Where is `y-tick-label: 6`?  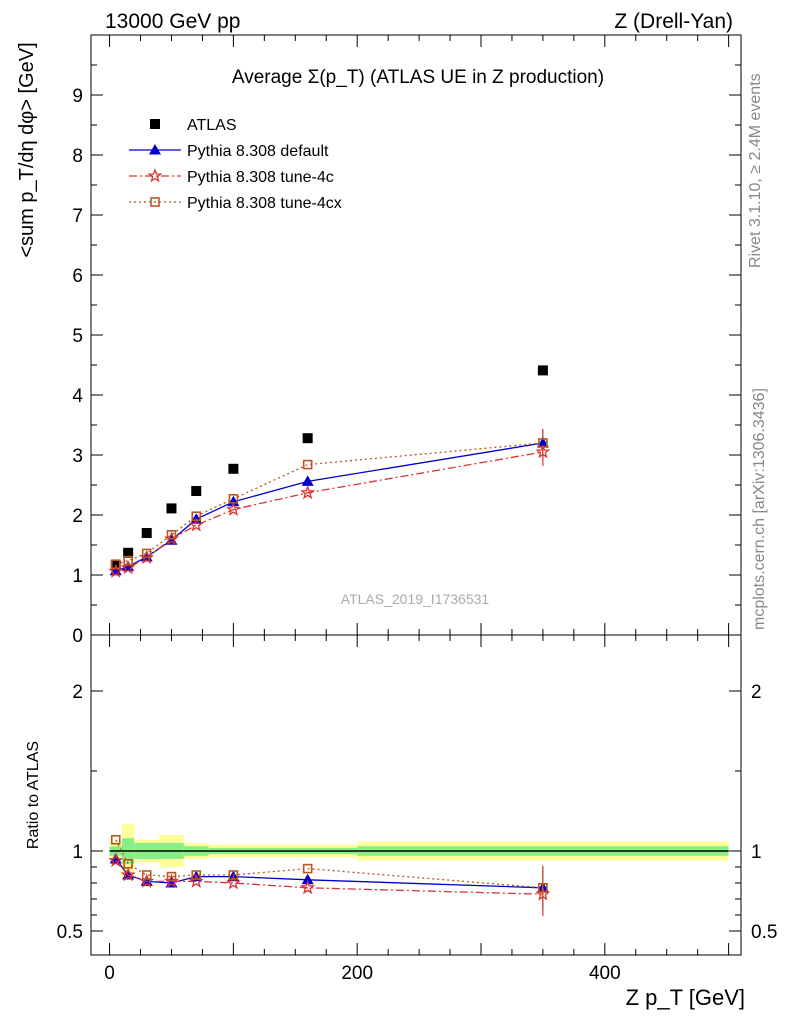
y-tick-label: 6 is located at coordinates (77, 276).